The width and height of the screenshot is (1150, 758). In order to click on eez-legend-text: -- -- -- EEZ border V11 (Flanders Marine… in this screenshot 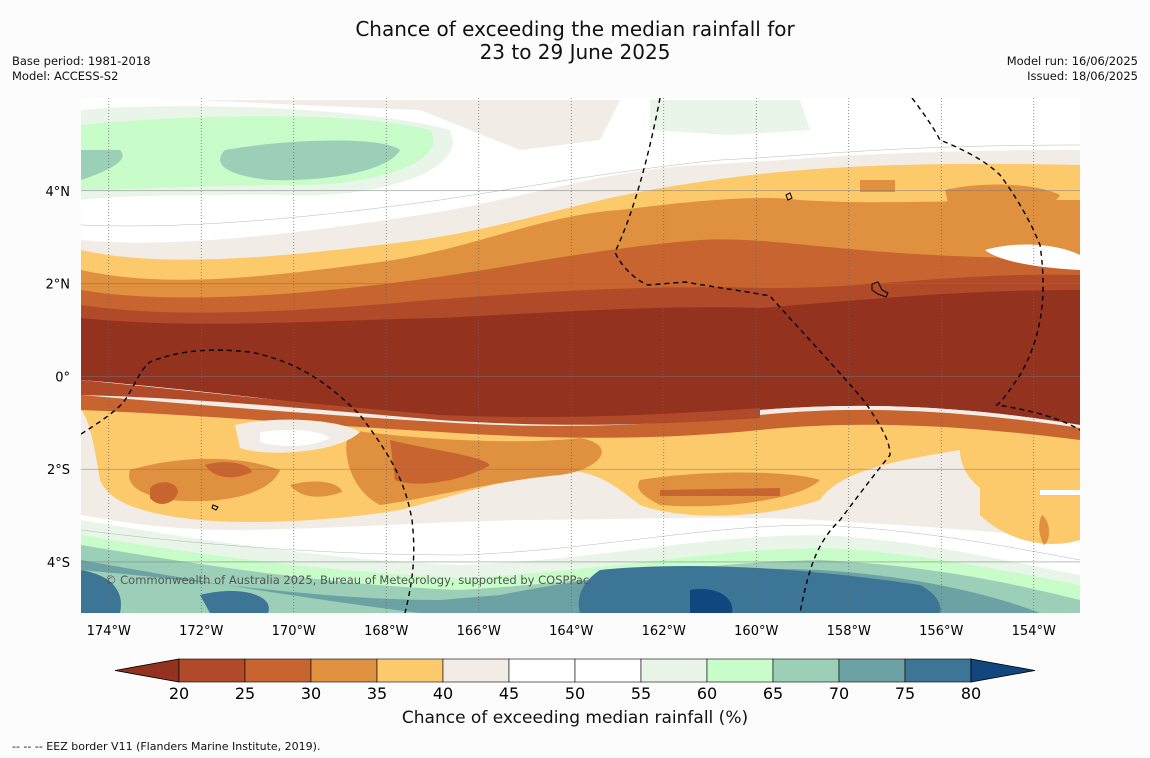, I will do `click(166, 746)`.